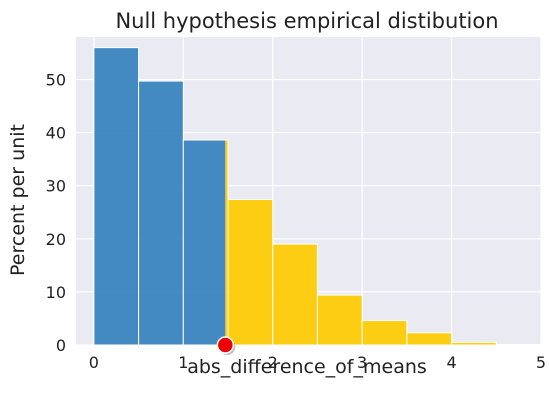 This screenshot has height=415, width=549. I want to click on y-tick-label: 30, so click(56, 186).